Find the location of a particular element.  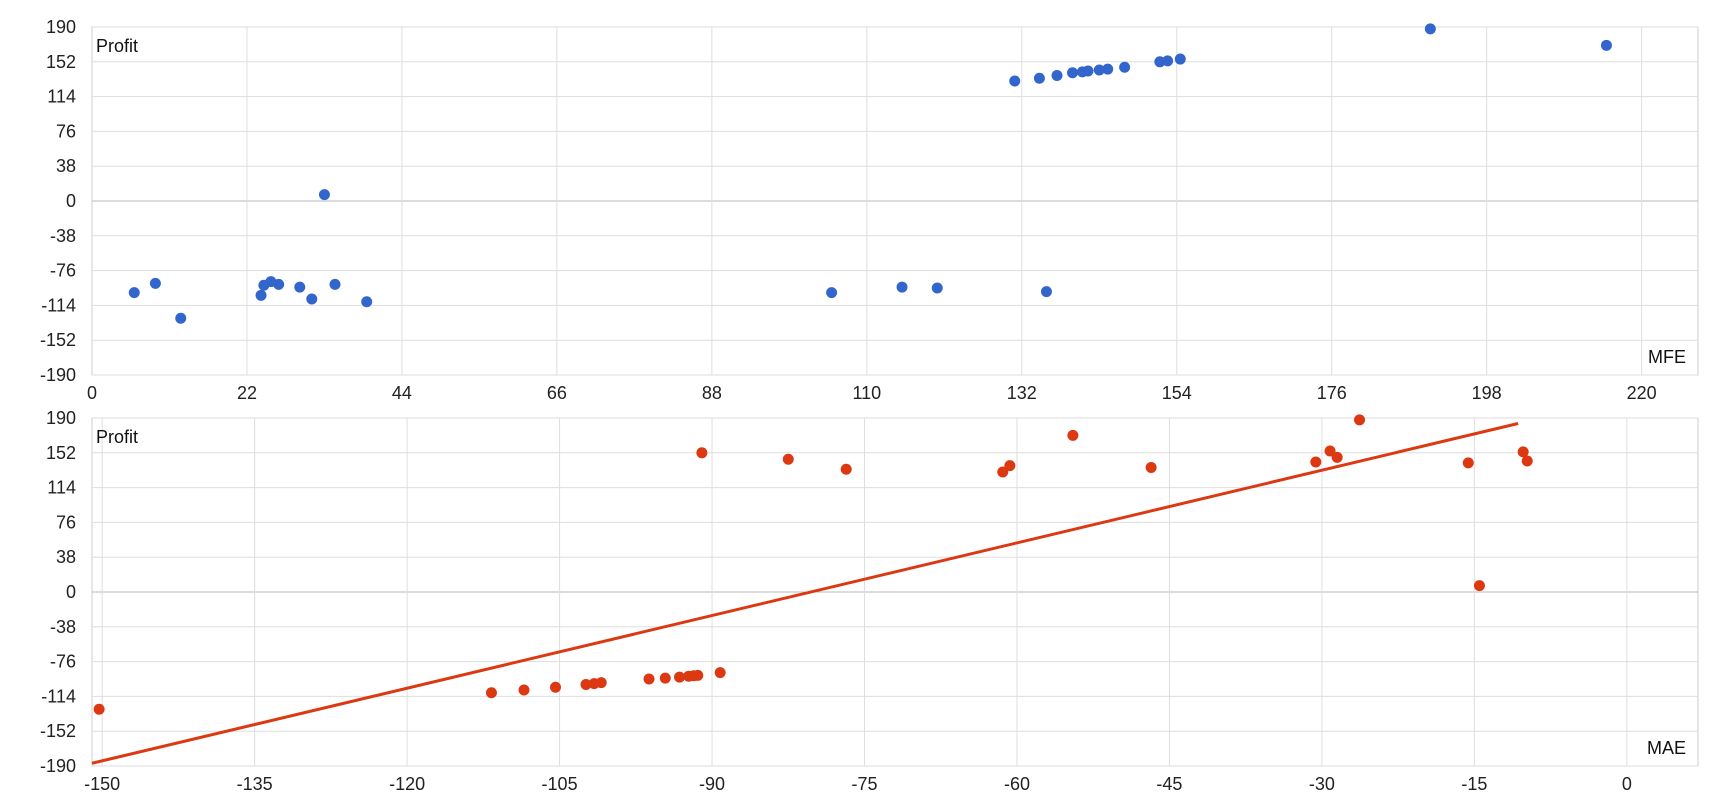

mae-xtick-label: -60 is located at coordinates (1017, 784).